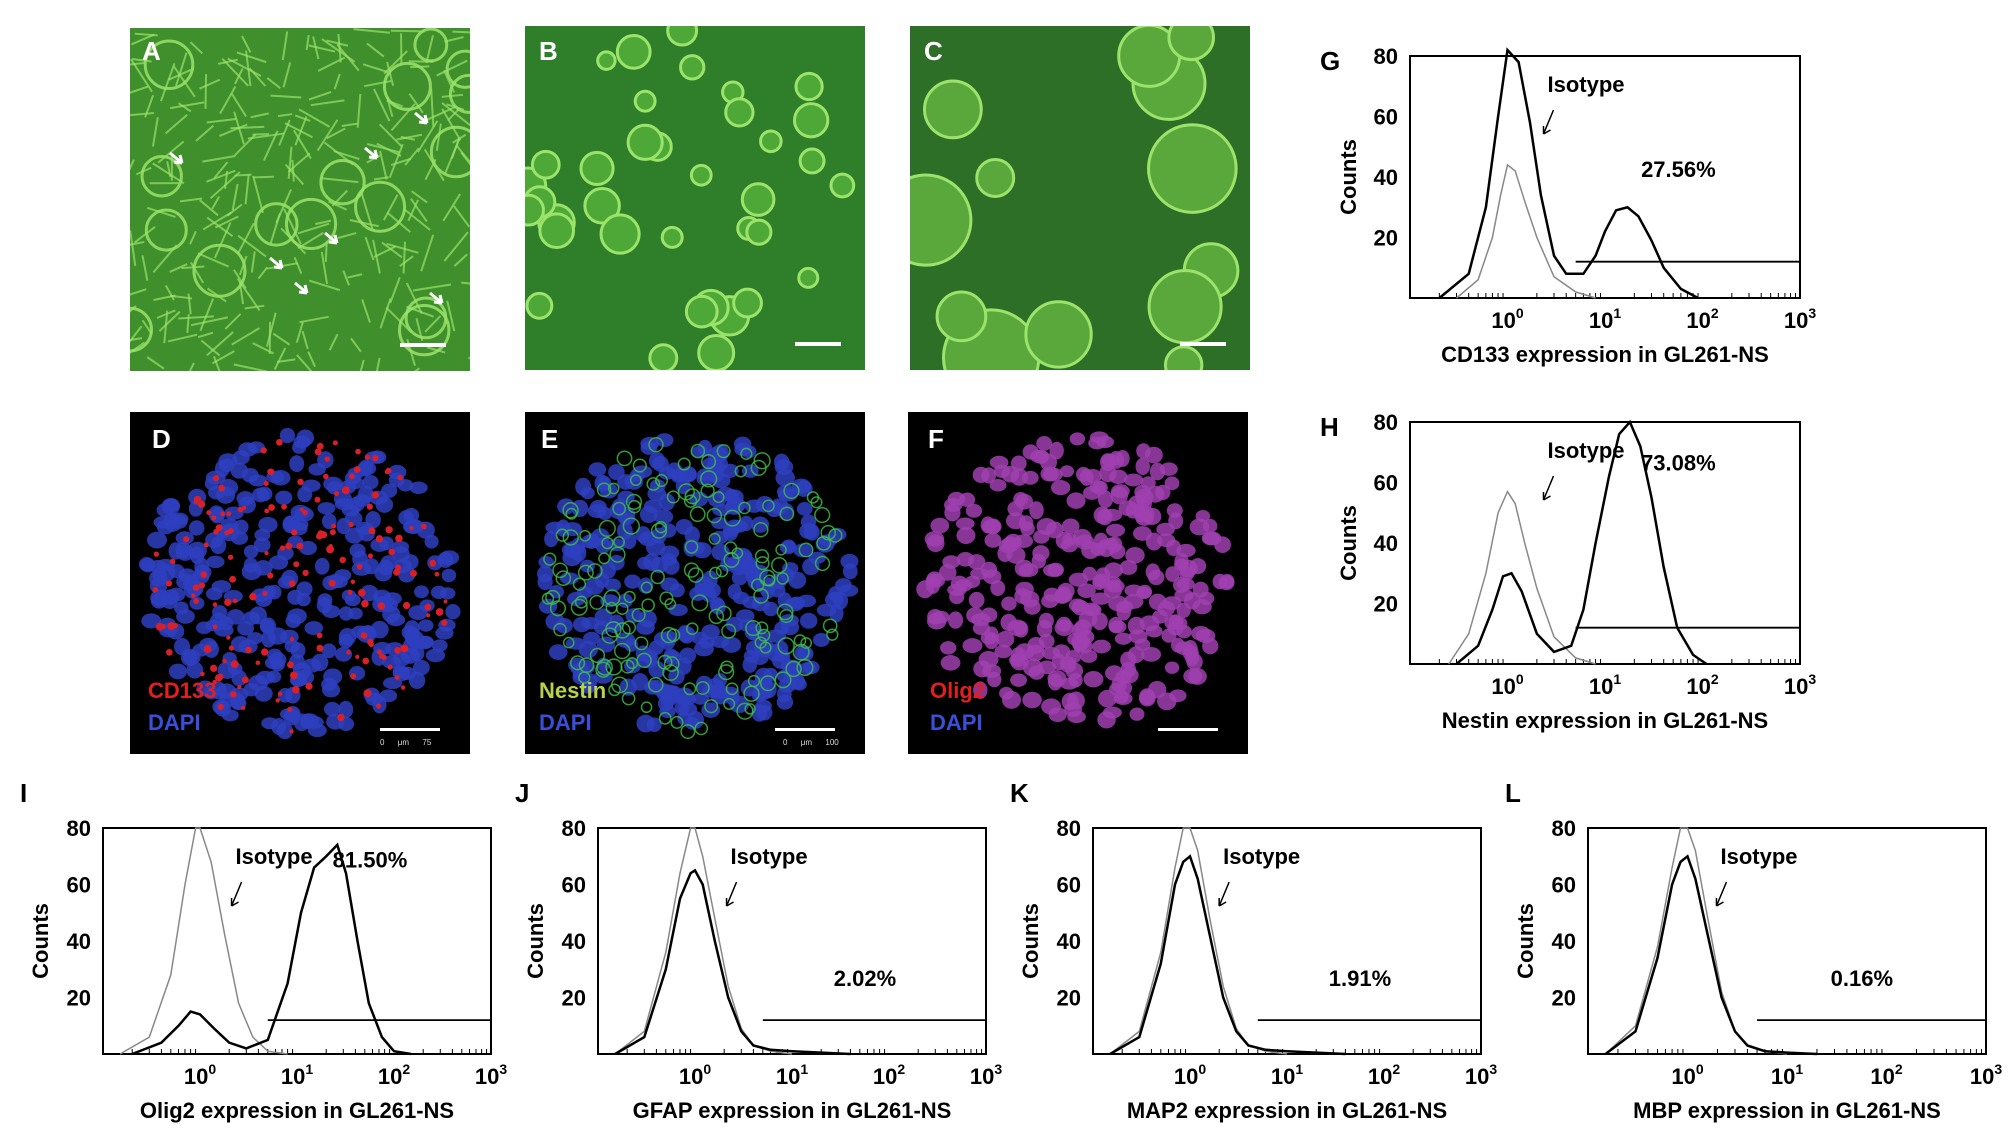  Describe the element at coordinates (1386, 422) in the screenshot. I see `y-tick-label: 80` at that location.